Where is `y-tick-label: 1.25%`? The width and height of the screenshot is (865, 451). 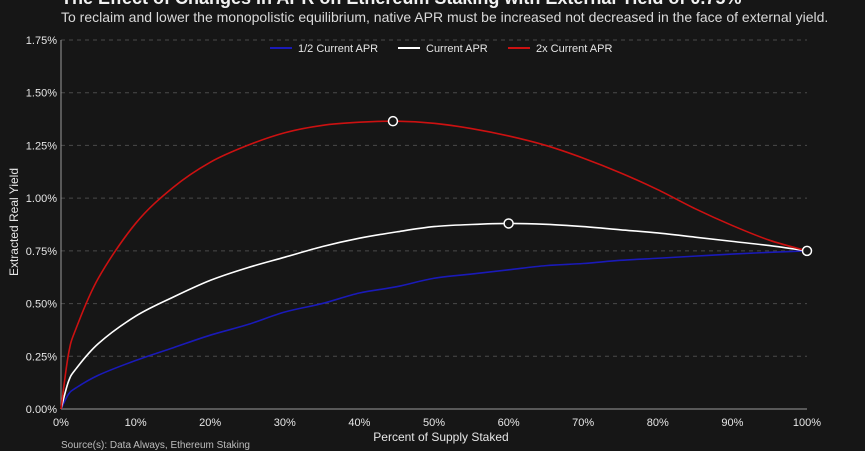
y-tick-label: 1.25% is located at coordinates (41, 146).